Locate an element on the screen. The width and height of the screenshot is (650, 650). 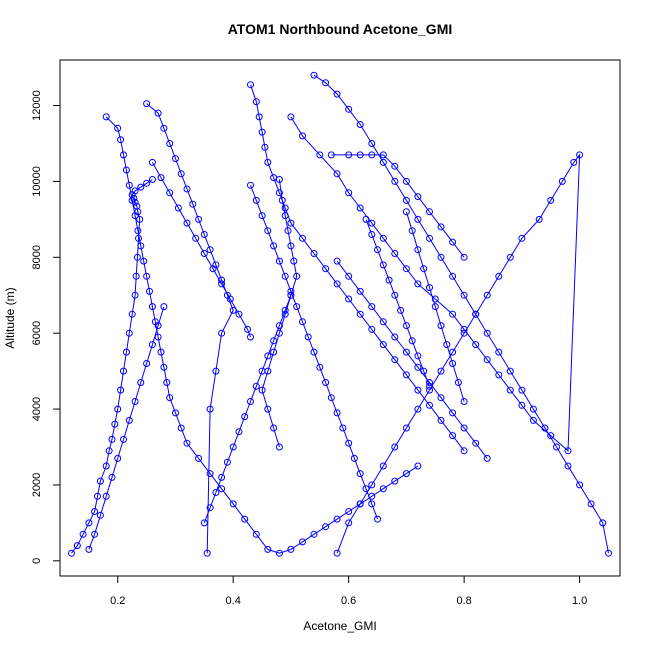
x-axis-label: Acetone_GMI is located at coordinates (339, 626).